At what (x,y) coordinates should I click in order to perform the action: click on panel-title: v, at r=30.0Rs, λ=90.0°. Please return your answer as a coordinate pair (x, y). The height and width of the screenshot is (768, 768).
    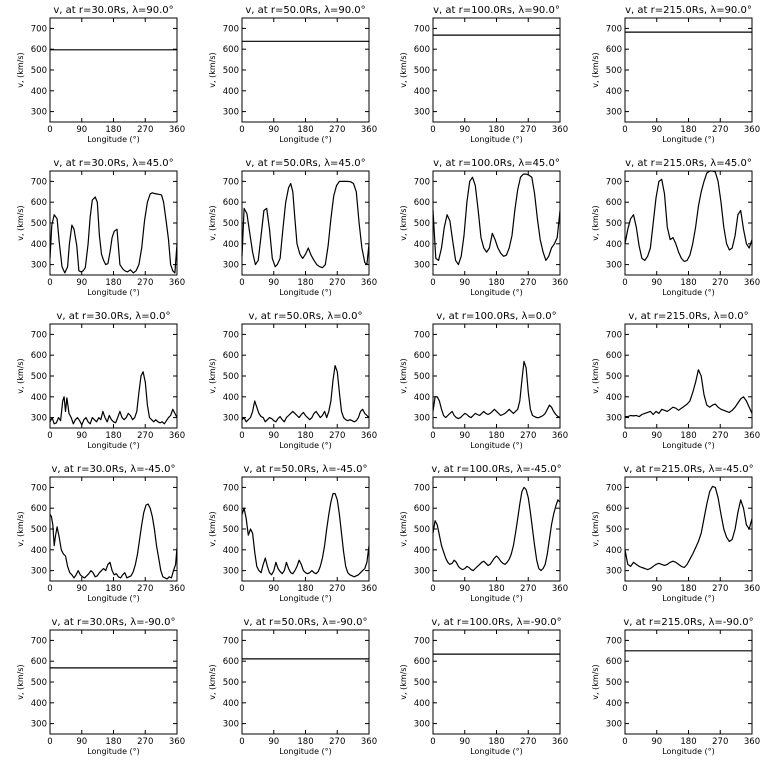
    Looking at the image, I should click on (113, 10).